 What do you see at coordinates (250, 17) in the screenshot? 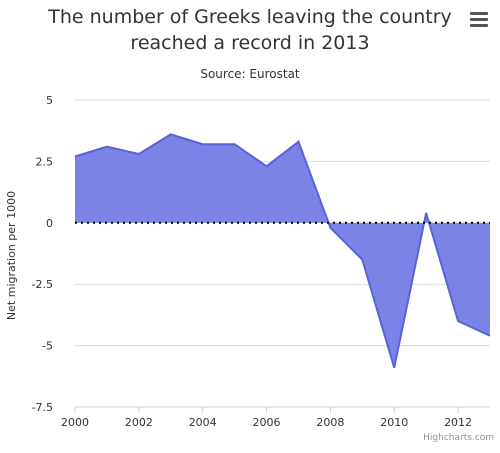
I see `chart-title-line-1: The number of Greeks leaving the country` at bounding box center [250, 17].